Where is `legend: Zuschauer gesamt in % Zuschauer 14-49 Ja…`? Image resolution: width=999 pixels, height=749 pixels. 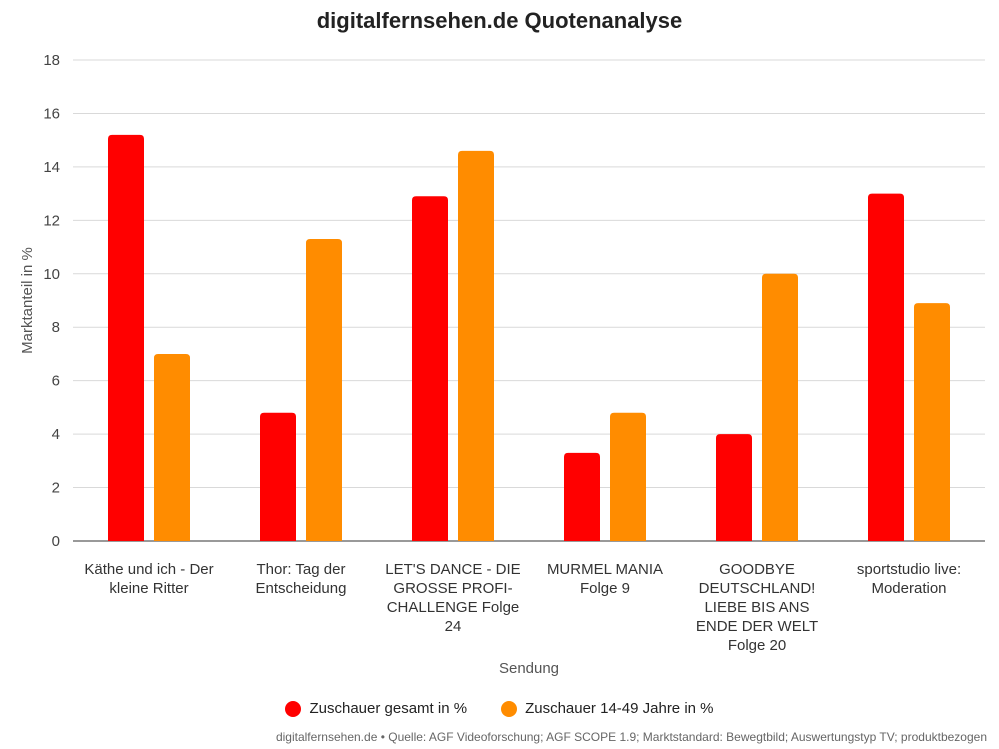
legend: Zuschauer gesamt in % Zuschauer 14-49 Ja… is located at coordinates (499, 708).